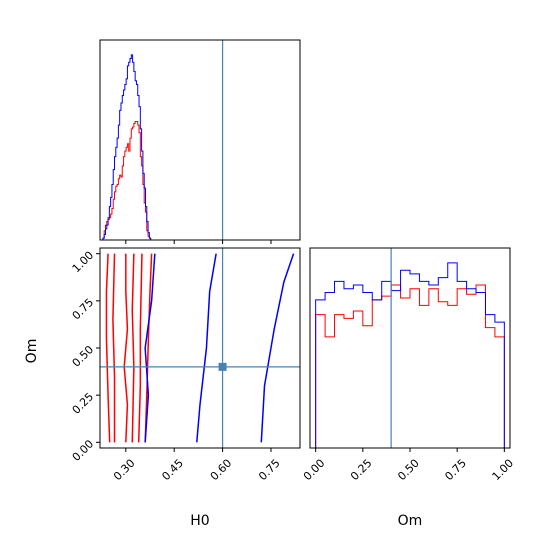 The image size is (550, 550). What do you see at coordinates (83, 403) in the screenshot?
I see `y-tick-label: 0.25` at bounding box center [83, 403].